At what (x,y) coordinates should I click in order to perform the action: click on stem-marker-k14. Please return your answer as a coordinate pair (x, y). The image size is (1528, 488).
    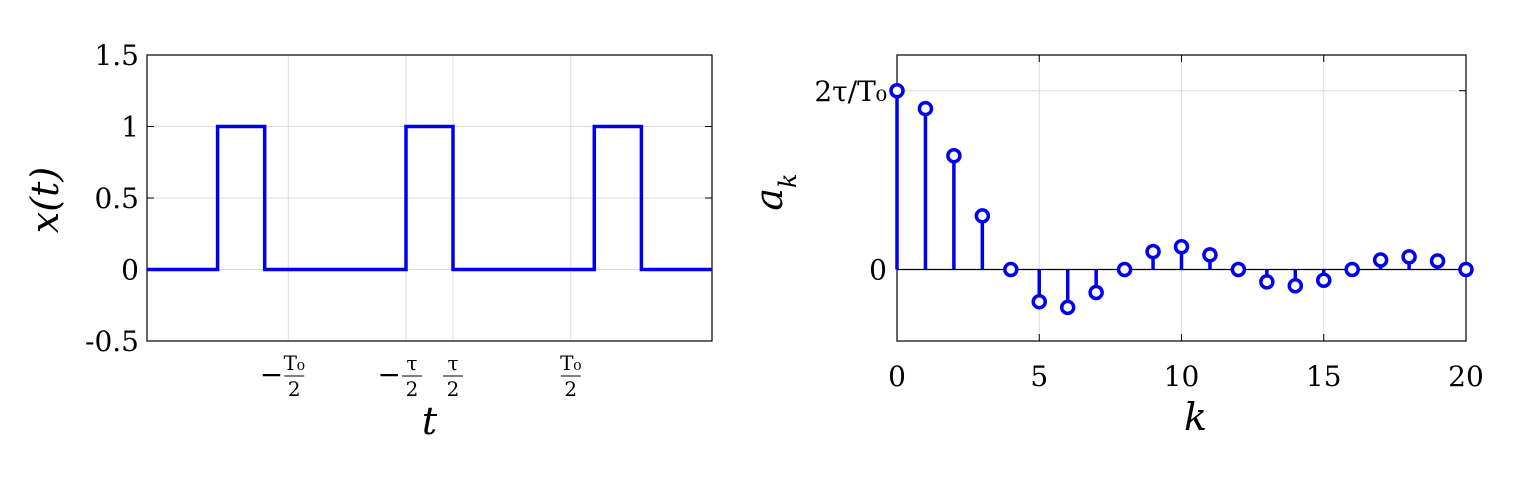
    Looking at the image, I should click on (1295, 285).